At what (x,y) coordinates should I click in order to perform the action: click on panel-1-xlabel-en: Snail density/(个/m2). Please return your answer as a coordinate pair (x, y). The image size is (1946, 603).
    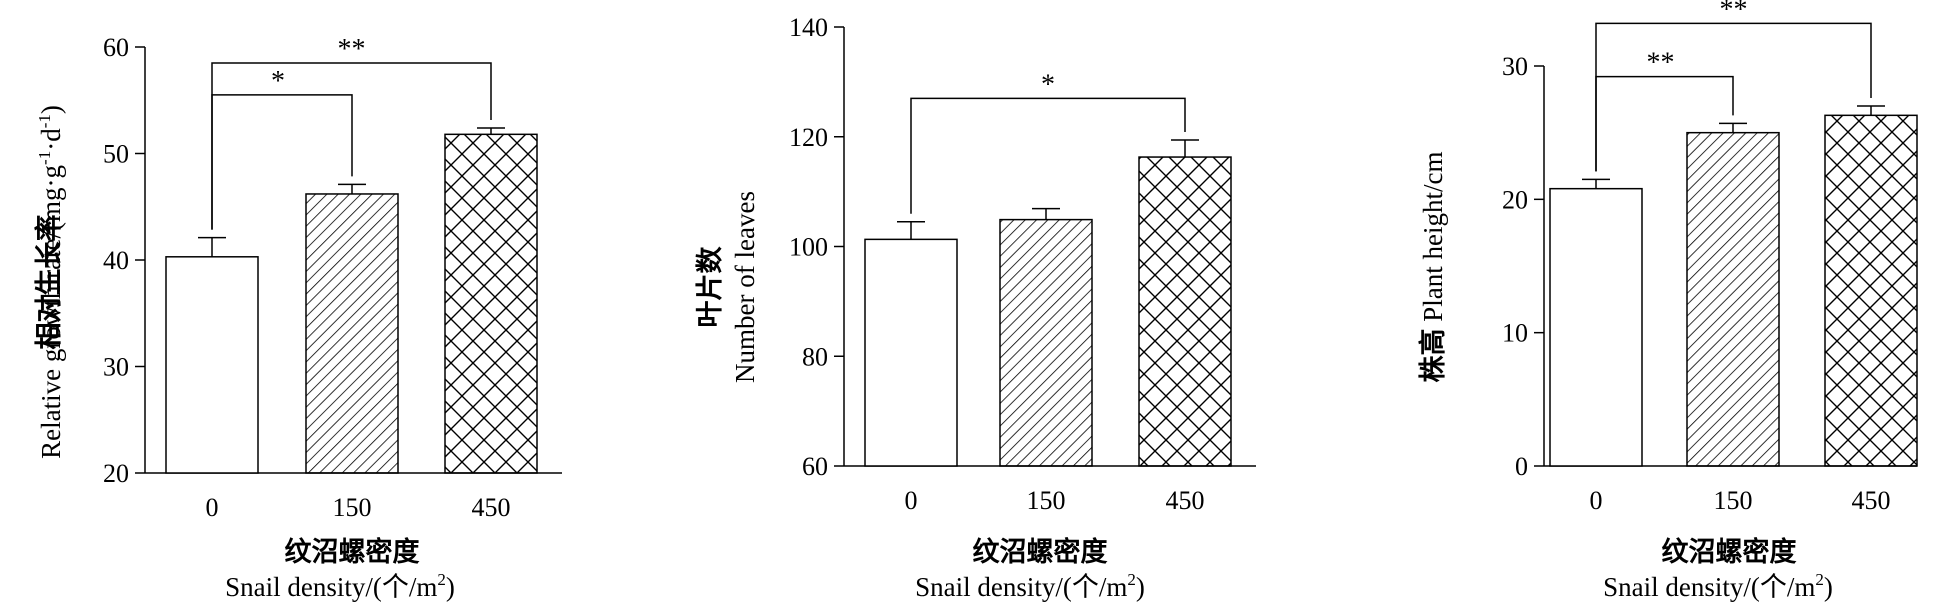
    Looking at the image, I should click on (340, 586).